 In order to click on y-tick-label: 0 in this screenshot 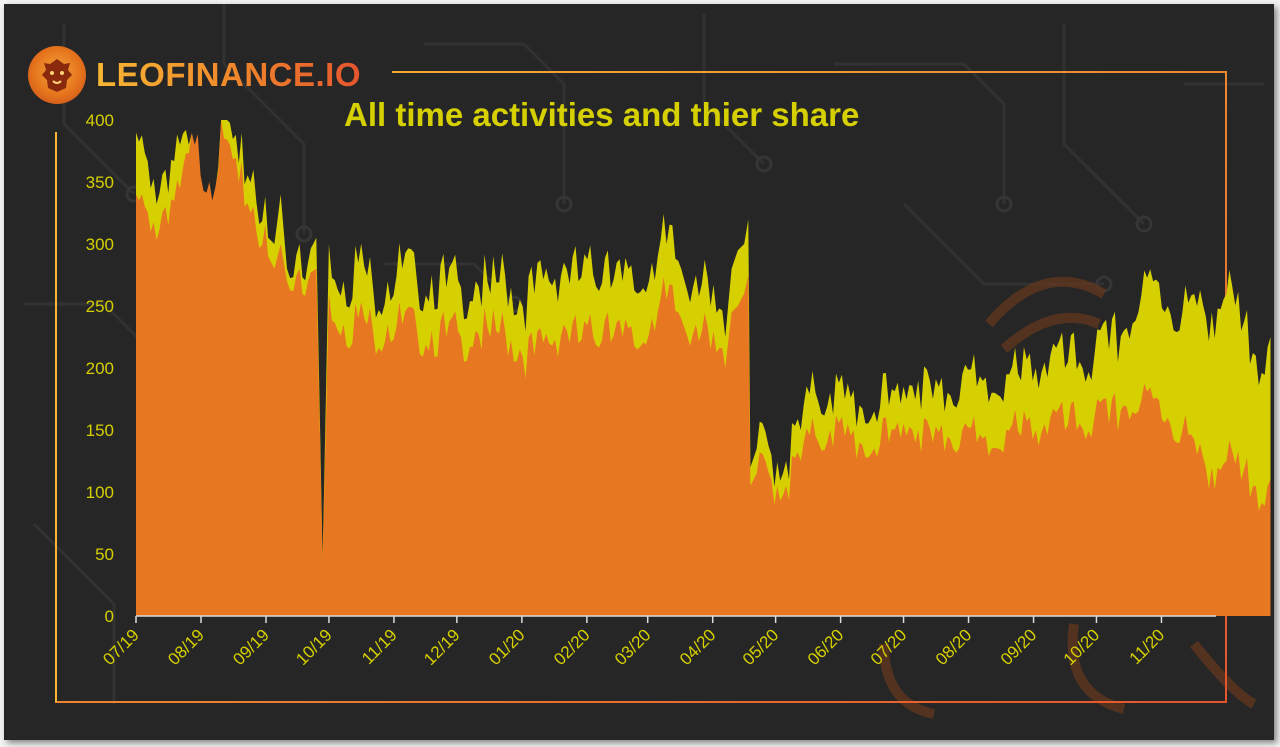, I will do `click(109, 616)`.